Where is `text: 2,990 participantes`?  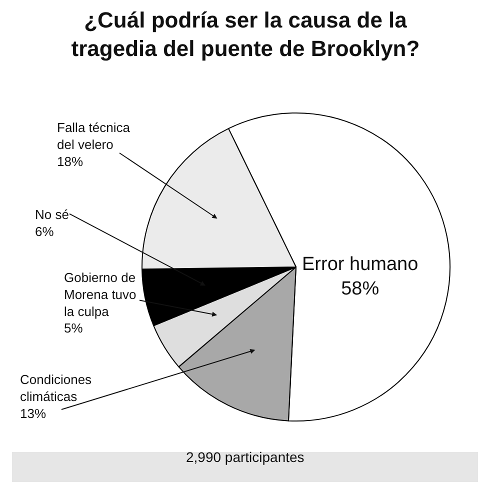
text: 2,990 participantes is located at coordinates (245, 457).